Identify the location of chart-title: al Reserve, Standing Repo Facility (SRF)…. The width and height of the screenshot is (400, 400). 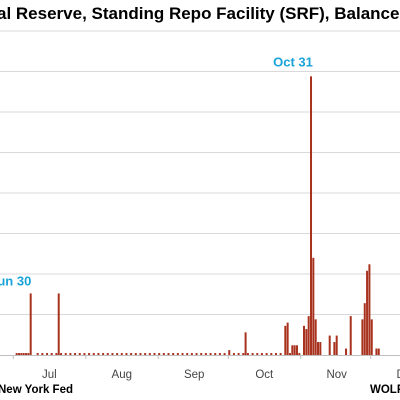
(200, 13).